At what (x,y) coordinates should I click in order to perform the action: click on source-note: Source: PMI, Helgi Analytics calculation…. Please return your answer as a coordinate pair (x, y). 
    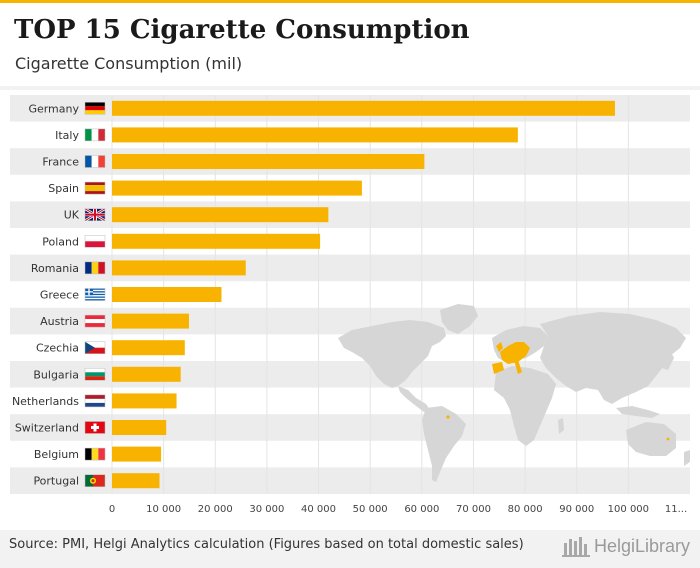
    Looking at the image, I should click on (266, 544).